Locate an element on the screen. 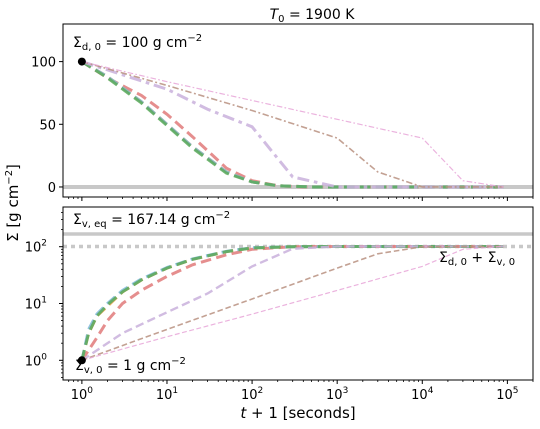 The height and width of the screenshot is (429, 540). x-tick-label-2: 10² is located at coordinates (252, 394).